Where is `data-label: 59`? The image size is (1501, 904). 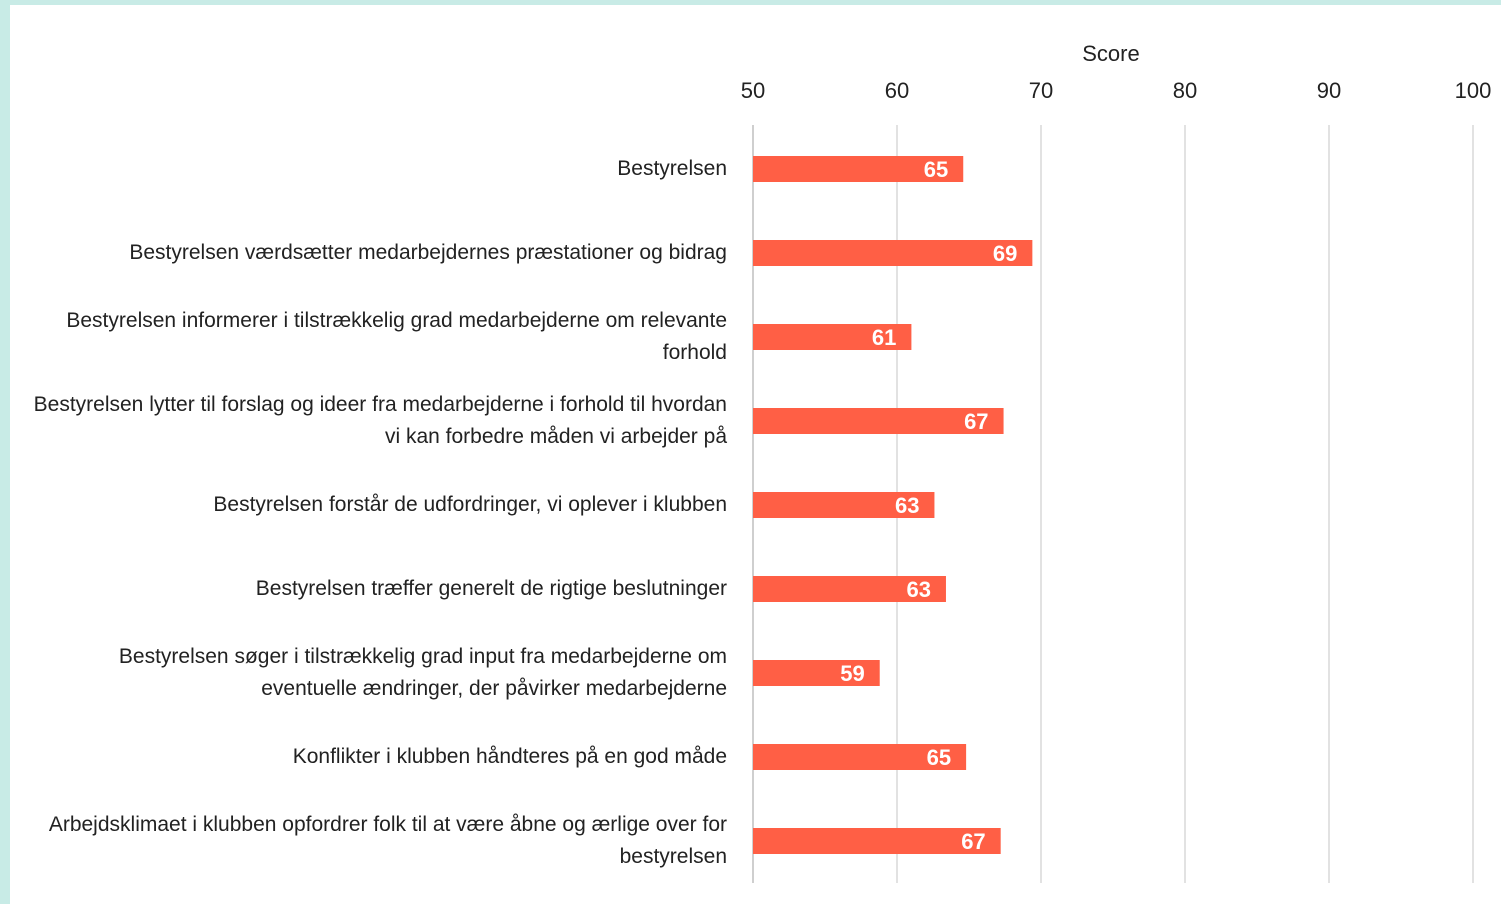 data-label: 59 is located at coordinates (852, 673).